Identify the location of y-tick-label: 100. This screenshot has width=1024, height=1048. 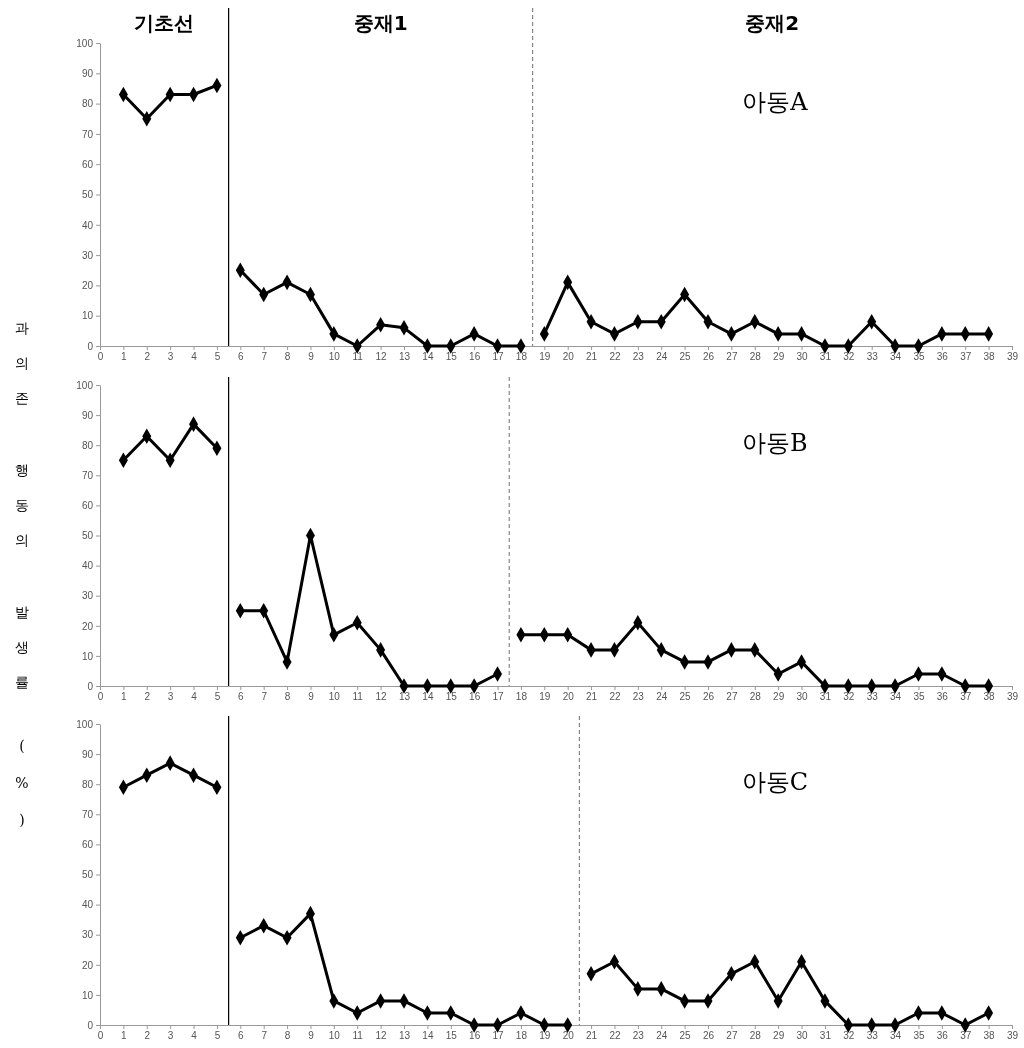
(85, 43).